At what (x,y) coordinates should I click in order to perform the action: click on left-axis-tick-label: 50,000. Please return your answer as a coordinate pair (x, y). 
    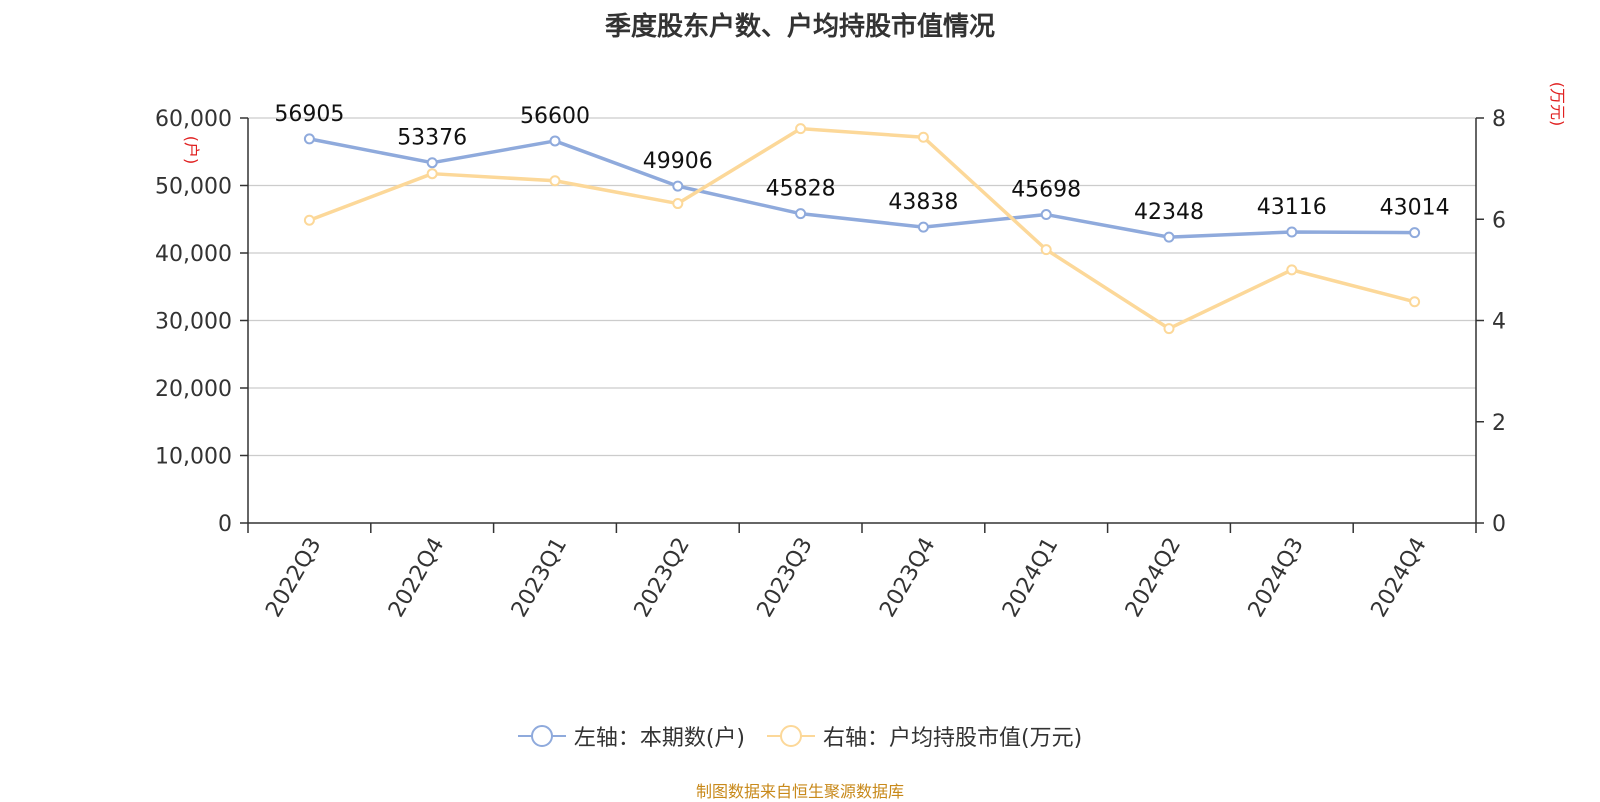
    Looking at the image, I should click on (193, 187).